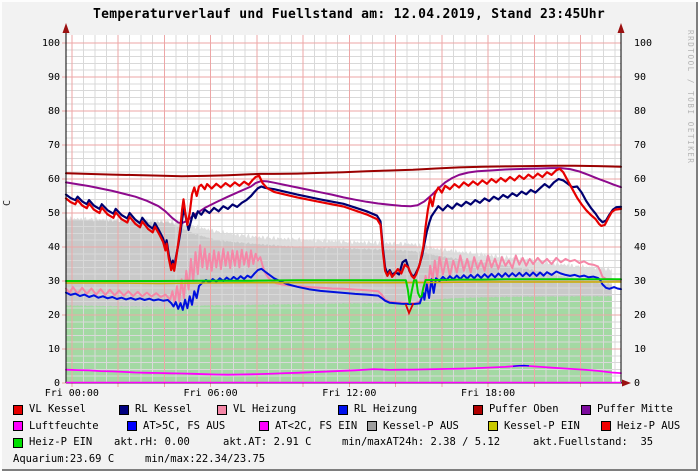 This screenshot has height=471, width=698. What do you see at coordinates (690, 97) in the screenshot?
I see `rrdtool-watermark: RRDTOOL / TOBI OETIKER` at bounding box center [690, 97].